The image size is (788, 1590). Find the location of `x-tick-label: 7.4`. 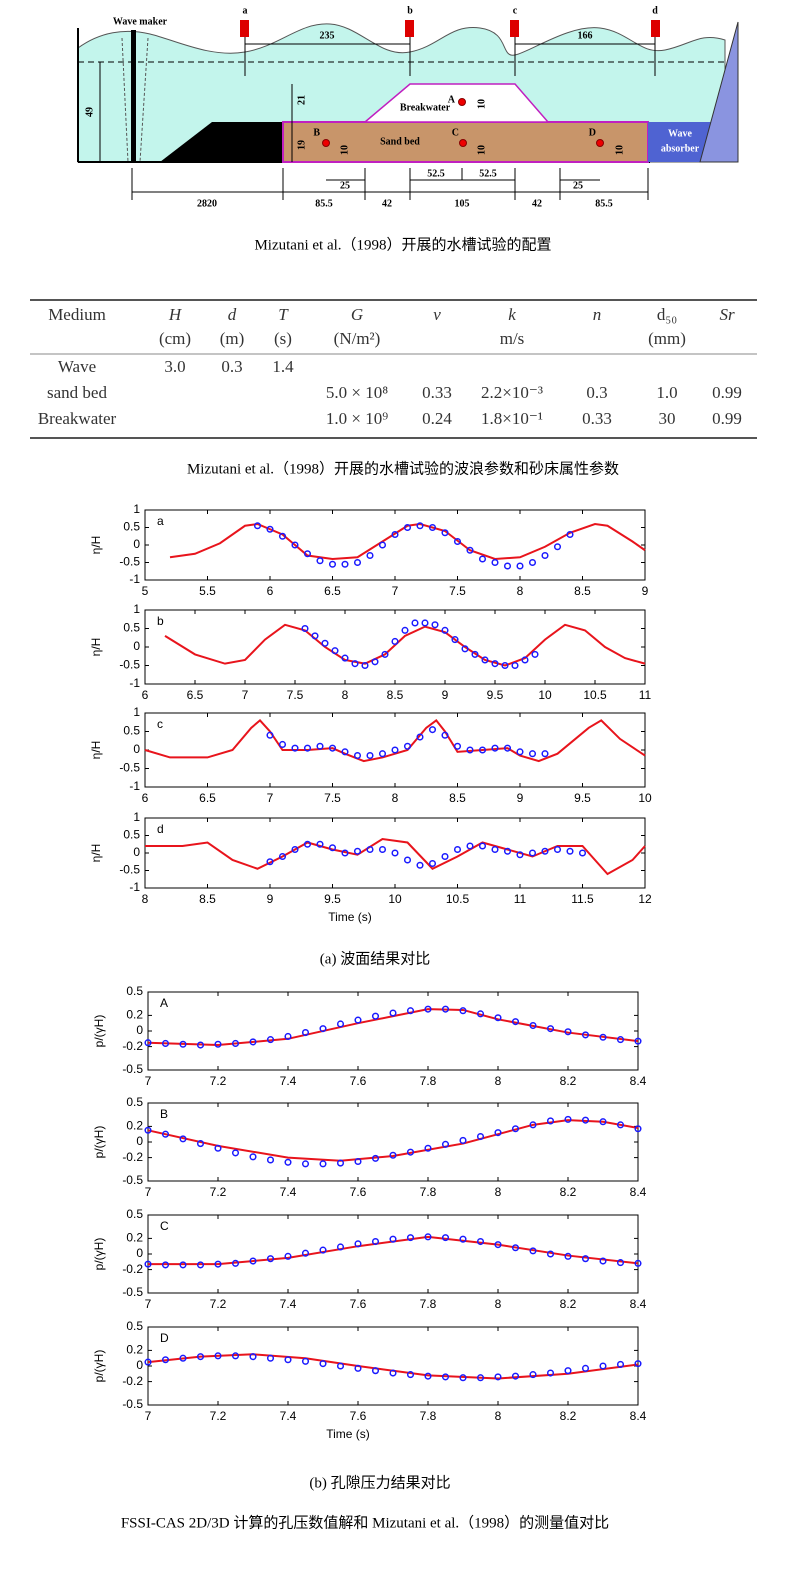

x-tick-label: 7.4 is located at coordinates (288, 1304).